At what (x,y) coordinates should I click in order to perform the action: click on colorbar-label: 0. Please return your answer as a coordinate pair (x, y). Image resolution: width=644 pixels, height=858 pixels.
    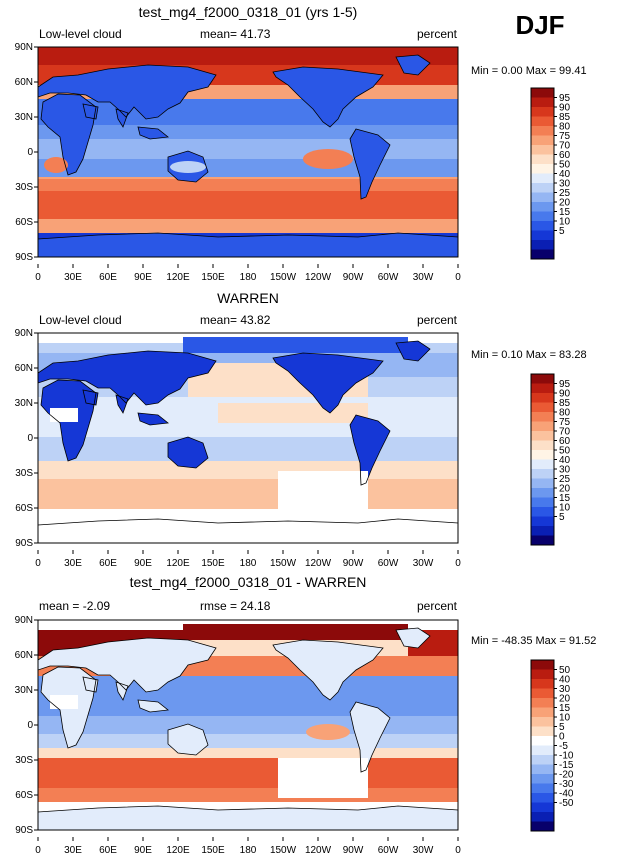
    Looking at the image, I should click on (562, 737).